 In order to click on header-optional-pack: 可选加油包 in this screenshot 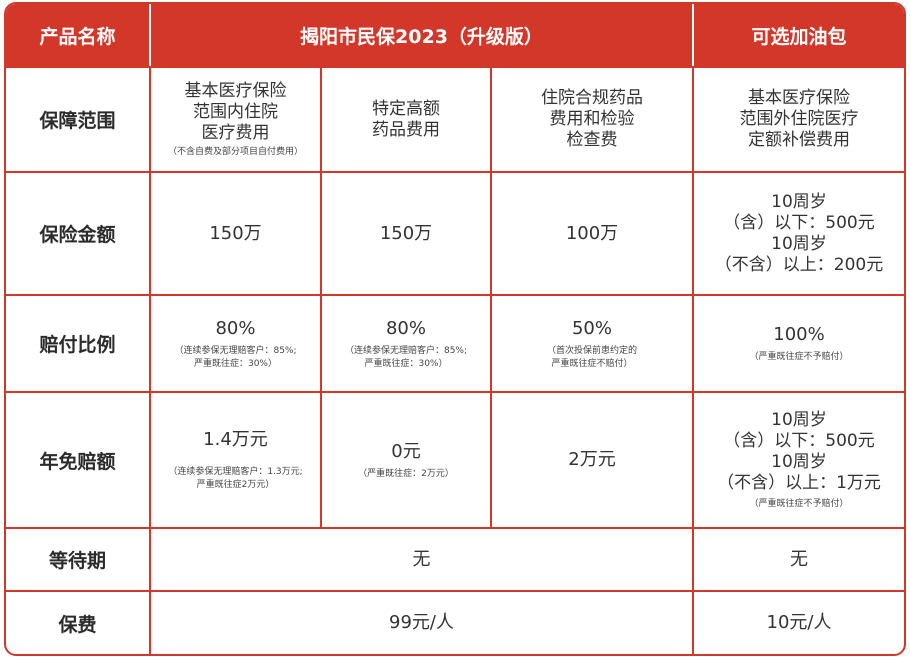, I will do `click(799, 36)`.